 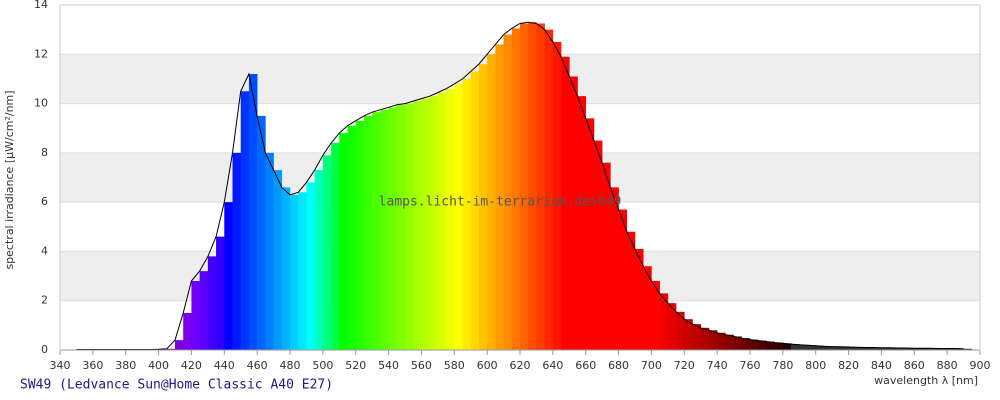 What do you see at coordinates (947, 365) in the screenshot?
I see `x-tick-label: 880` at bounding box center [947, 365].